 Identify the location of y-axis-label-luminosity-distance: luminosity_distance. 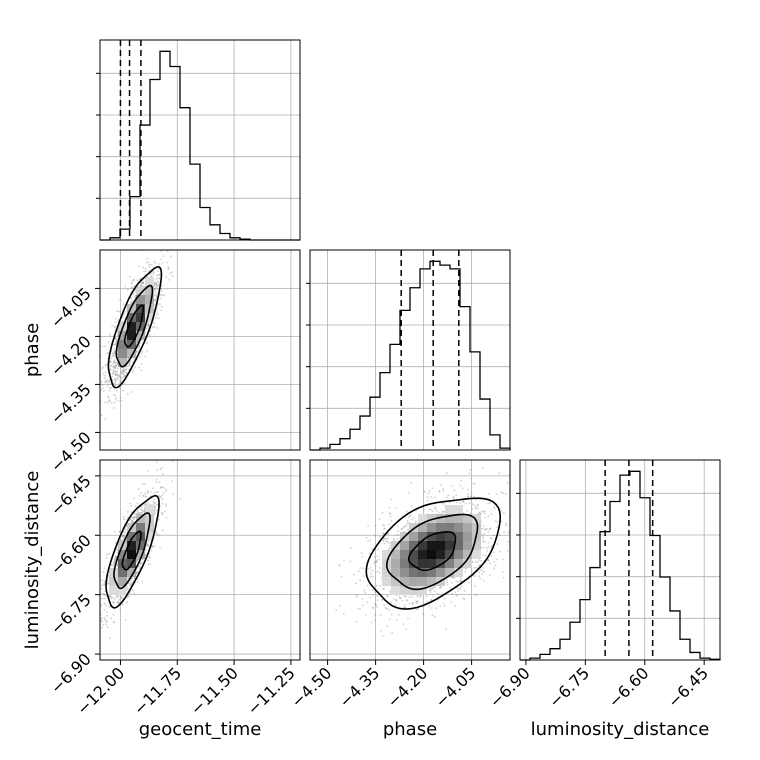
(32, 560).